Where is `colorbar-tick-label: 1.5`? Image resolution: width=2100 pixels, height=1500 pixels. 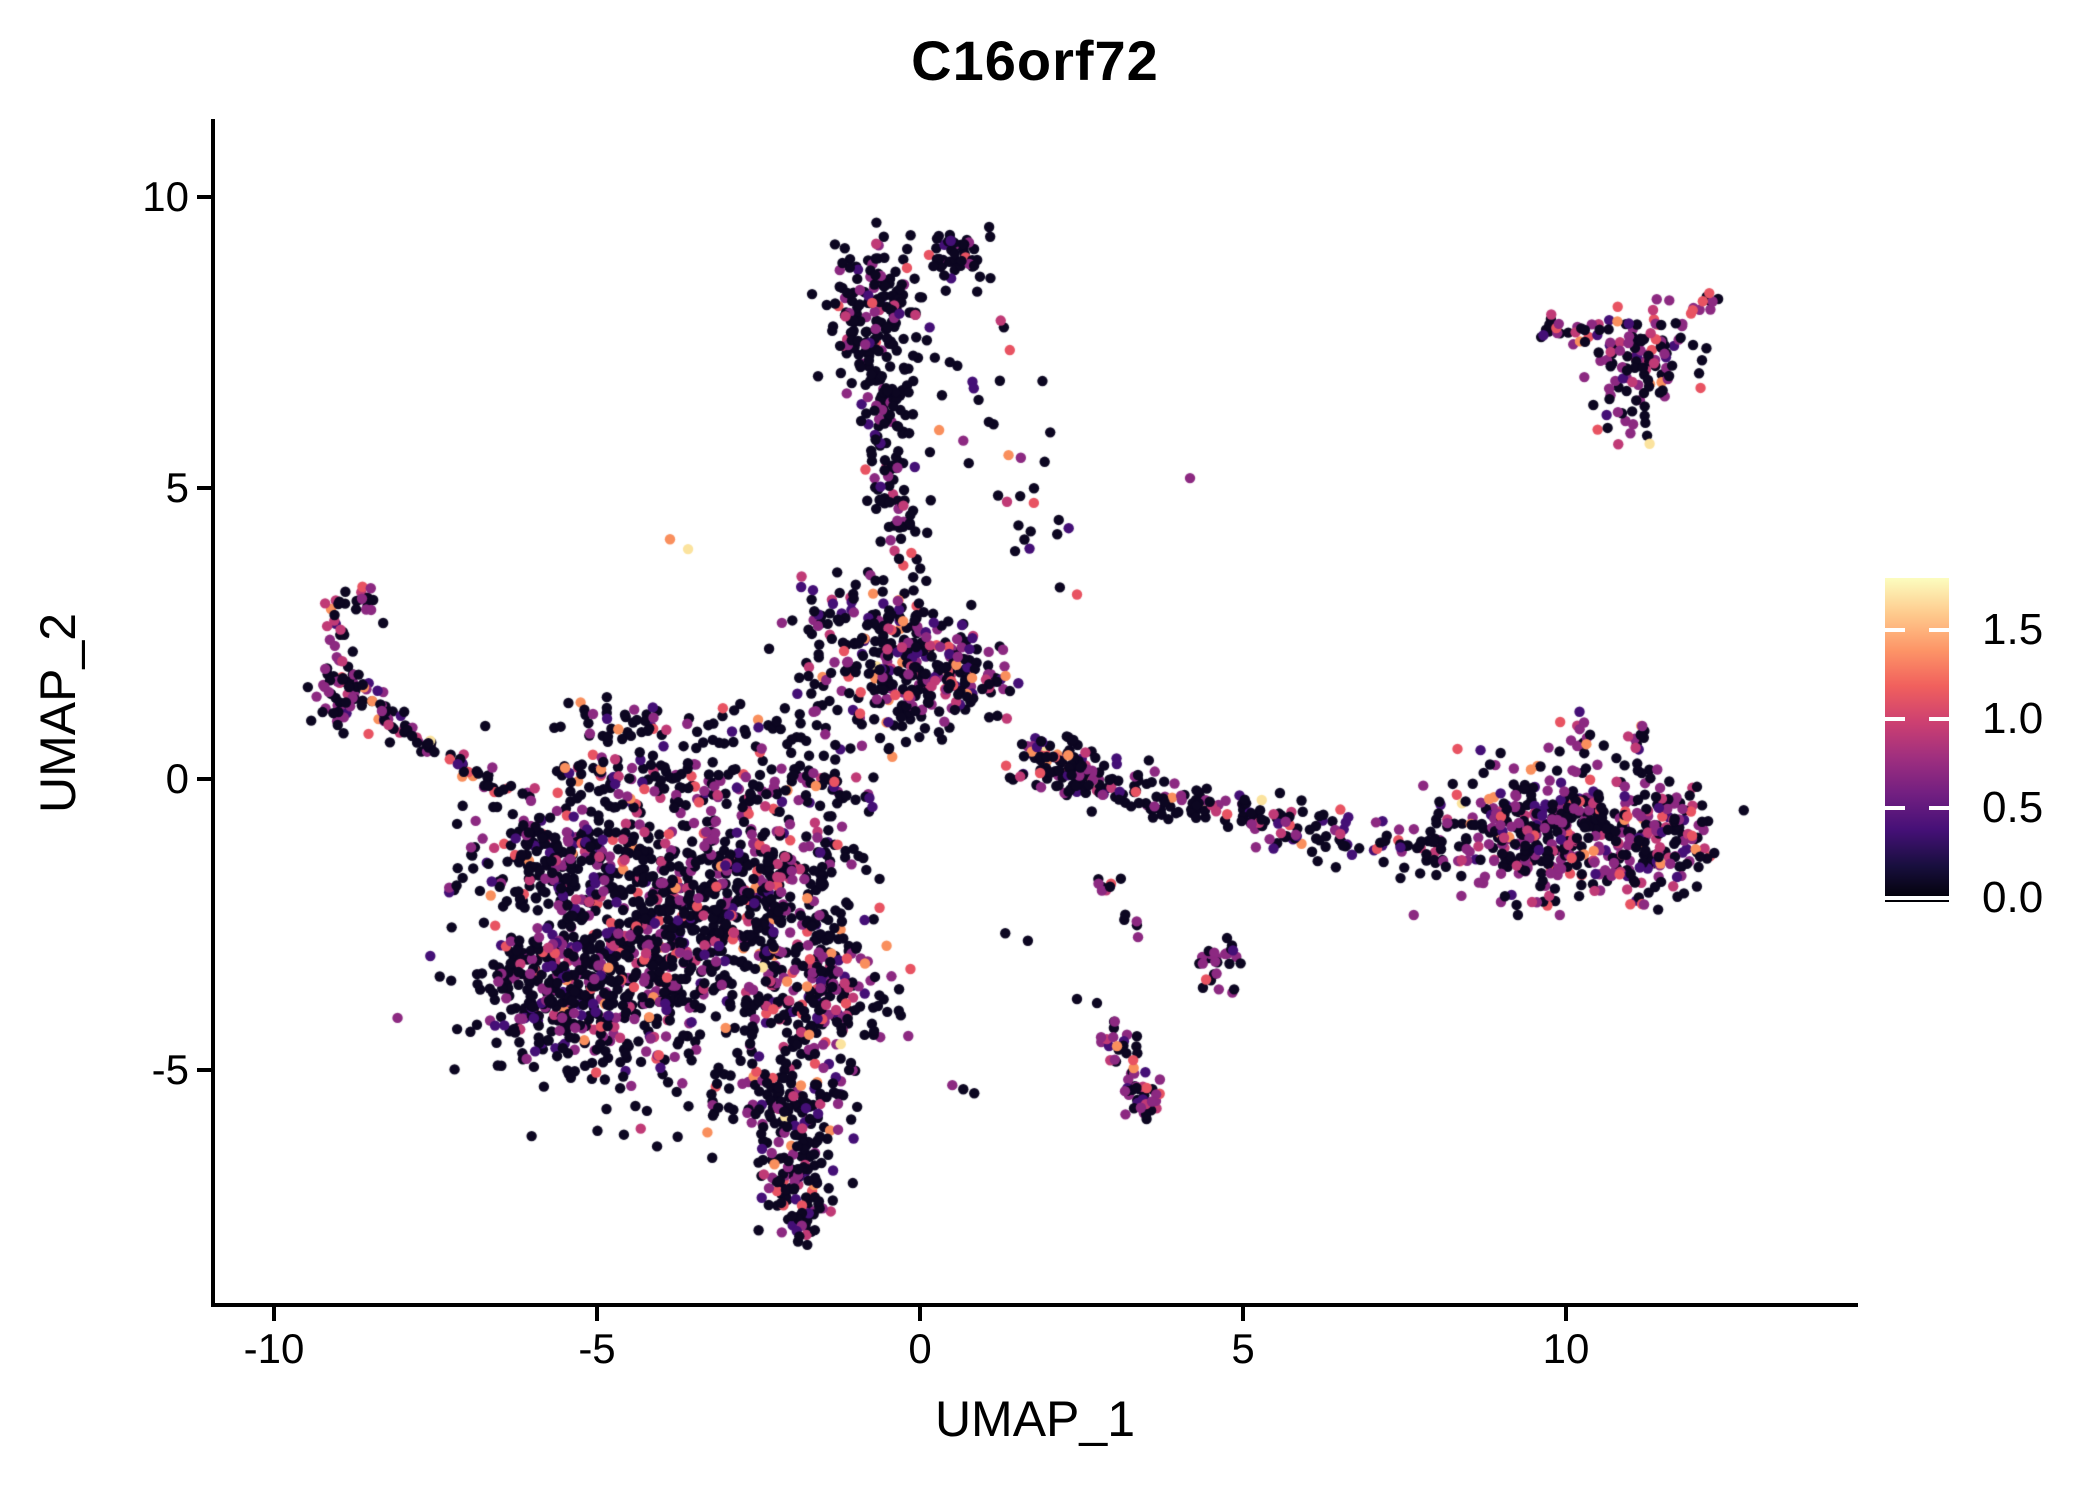
colorbar-tick-label: 1.5 is located at coordinates (2013, 629).